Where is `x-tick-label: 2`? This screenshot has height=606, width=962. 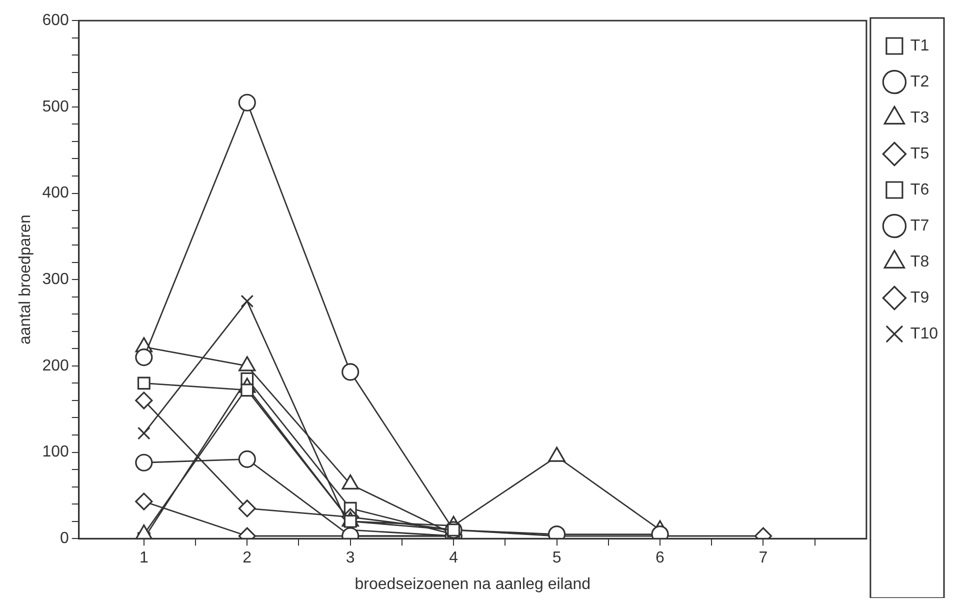
x-tick-label: 2 is located at coordinates (247, 558).